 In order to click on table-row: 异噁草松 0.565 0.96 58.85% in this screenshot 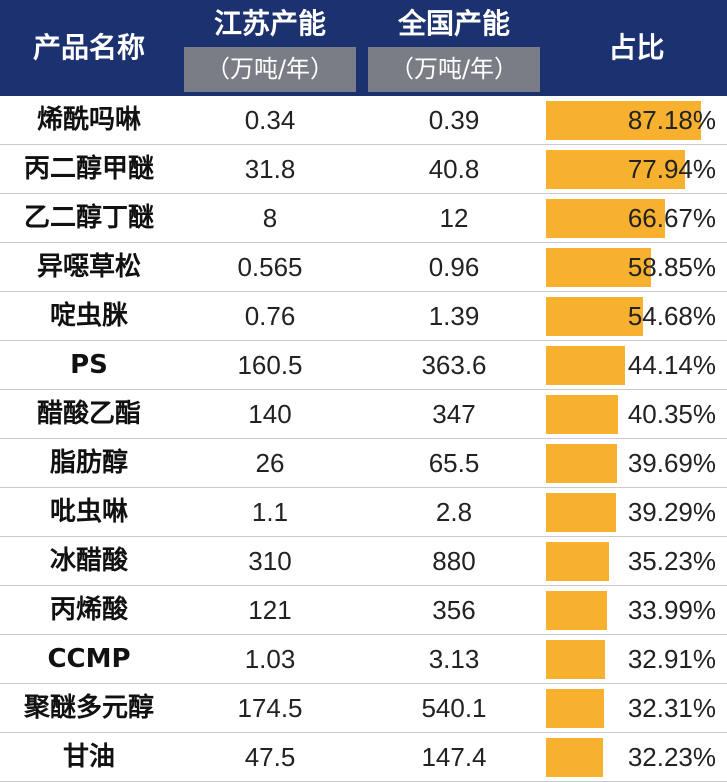, I will do `click(363, 267)`.